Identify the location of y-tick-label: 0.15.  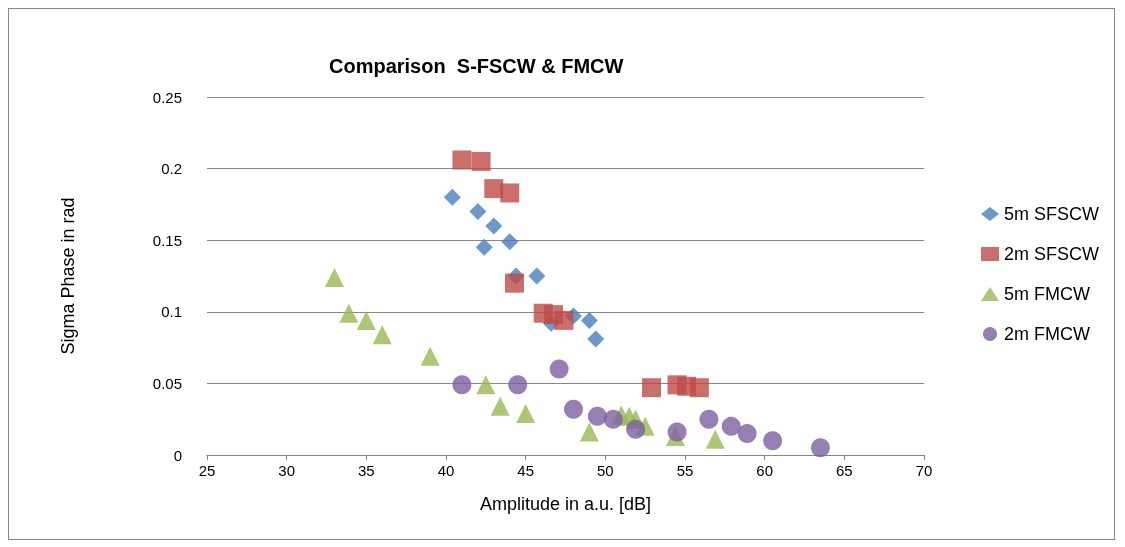
(167, 240).